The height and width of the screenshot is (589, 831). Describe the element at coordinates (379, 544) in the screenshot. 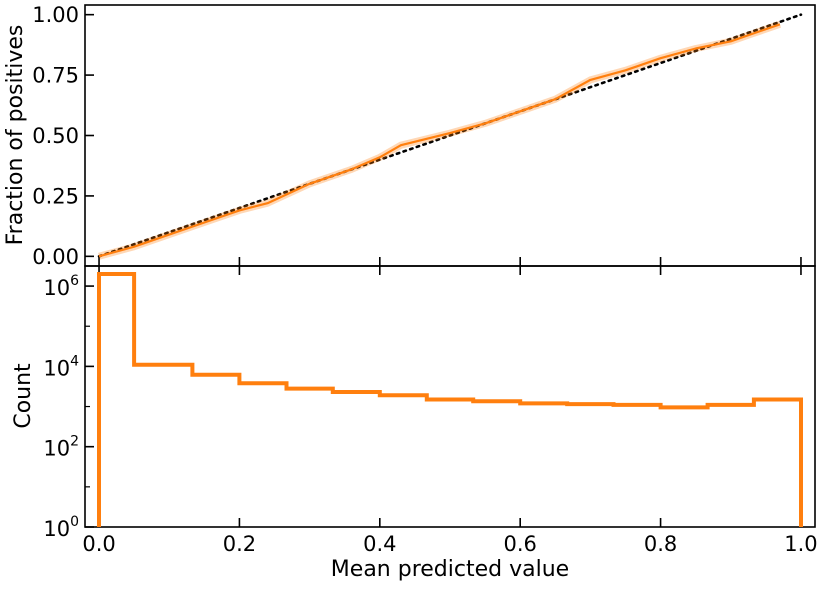

I see `x-tick-label: 0.4` at that location.